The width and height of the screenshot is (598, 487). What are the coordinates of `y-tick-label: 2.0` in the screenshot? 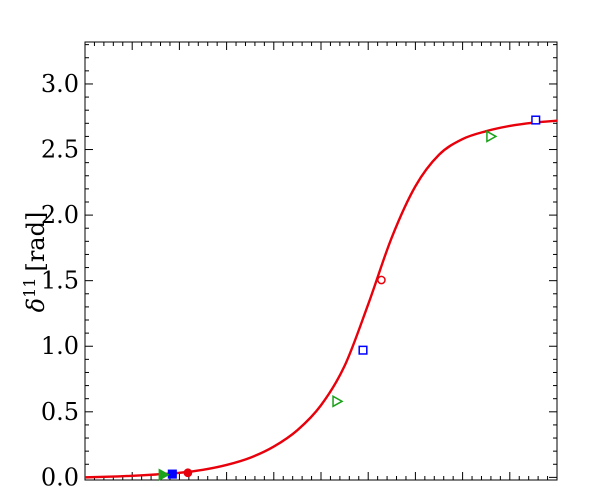 It's located at (60, 215).